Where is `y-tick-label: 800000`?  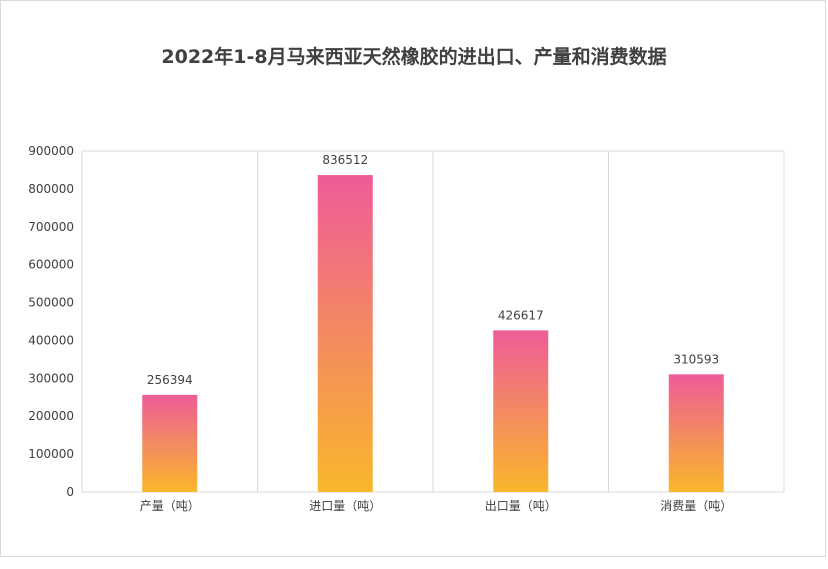
y-tick-label: 800000 is located at coordinates (51, 189).